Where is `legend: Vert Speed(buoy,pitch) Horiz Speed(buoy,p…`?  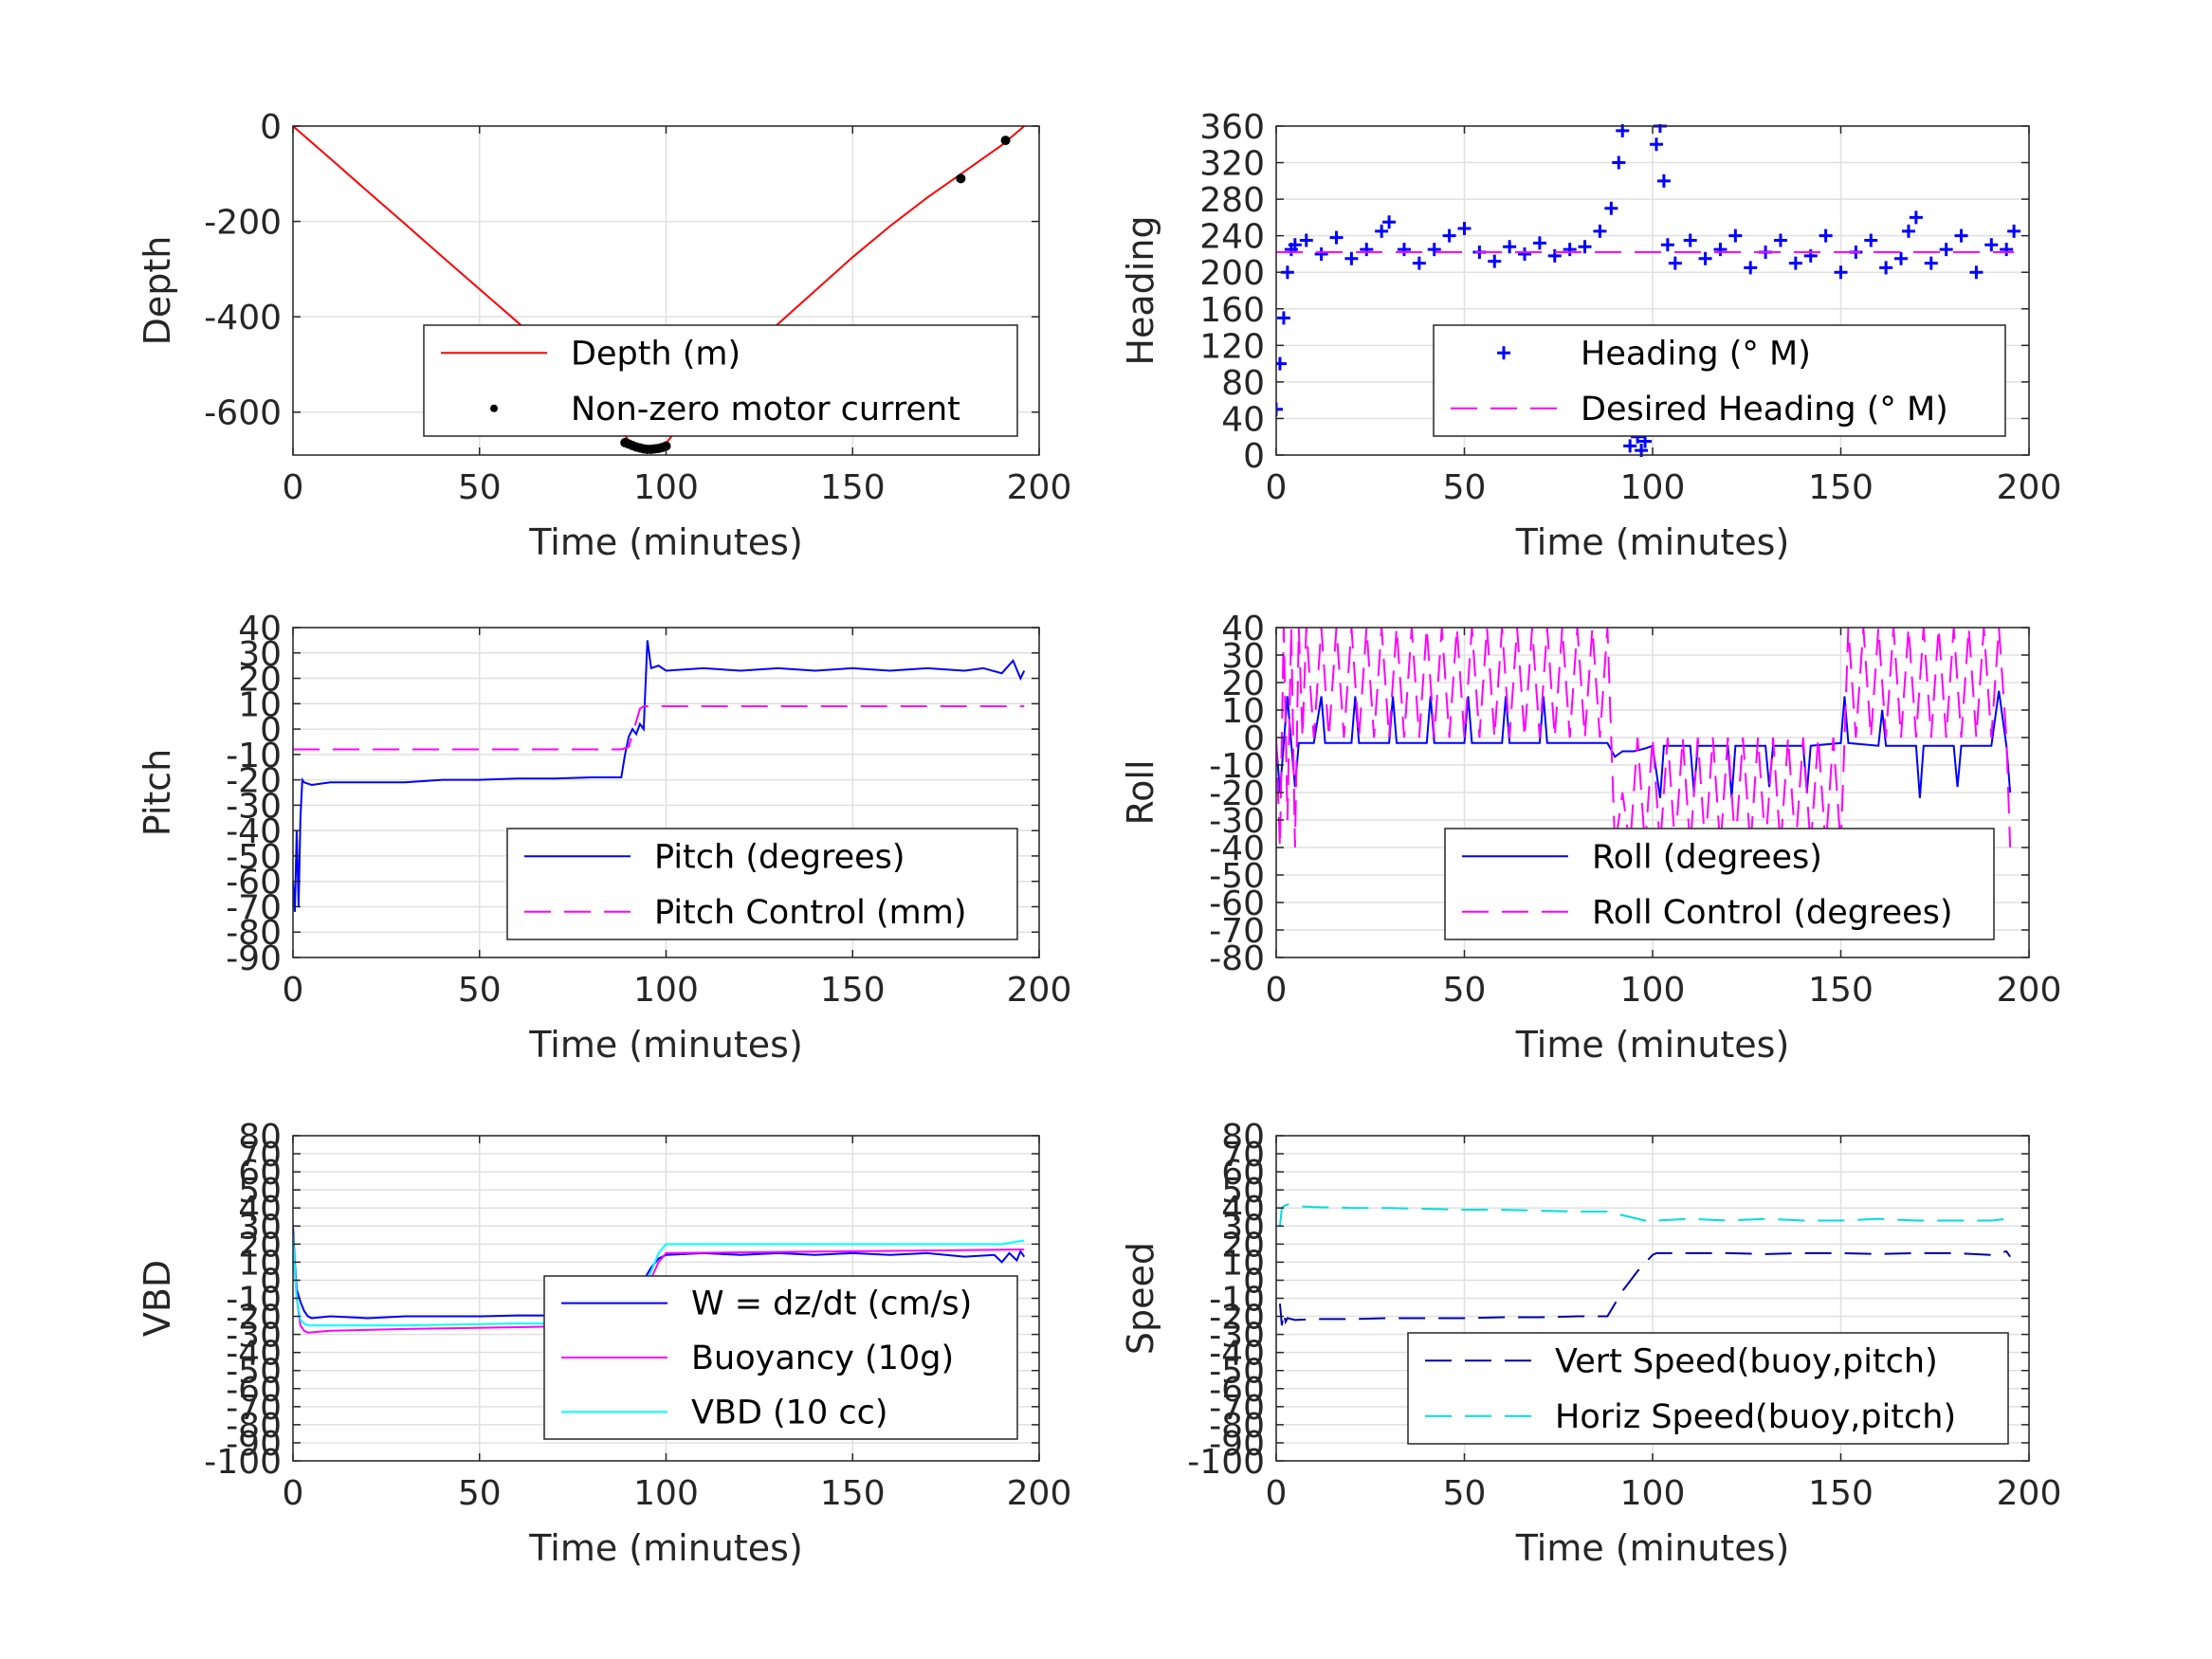
legend: Vert Speed(buoy,pitch) Horiz Speed(buoy,p… is located at coordinates (1708, 1388).